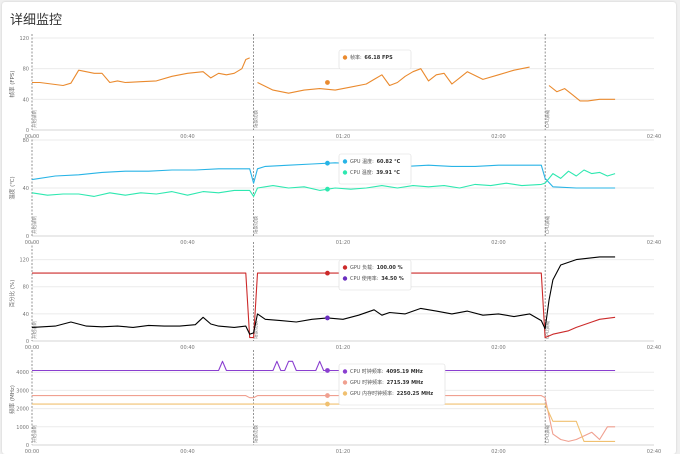  I want to click on tooltip-label: GPU 温度: 60.82 °C, so click(375, 161).